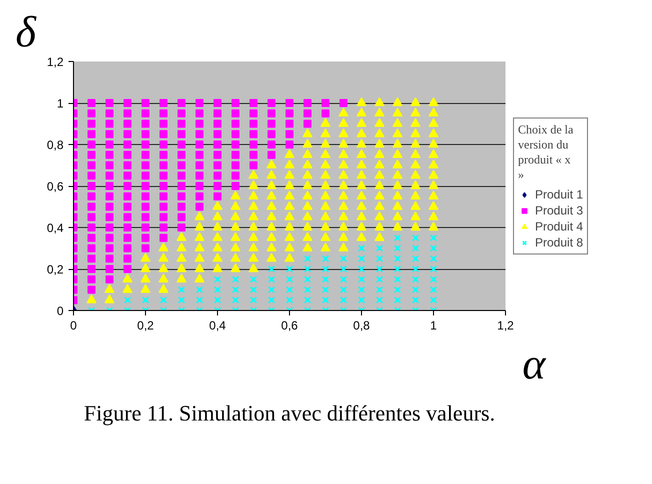 The width and height of the screenshot is (652, 484). I want to click on y-tick-label: 1,2, so click(55, 62).